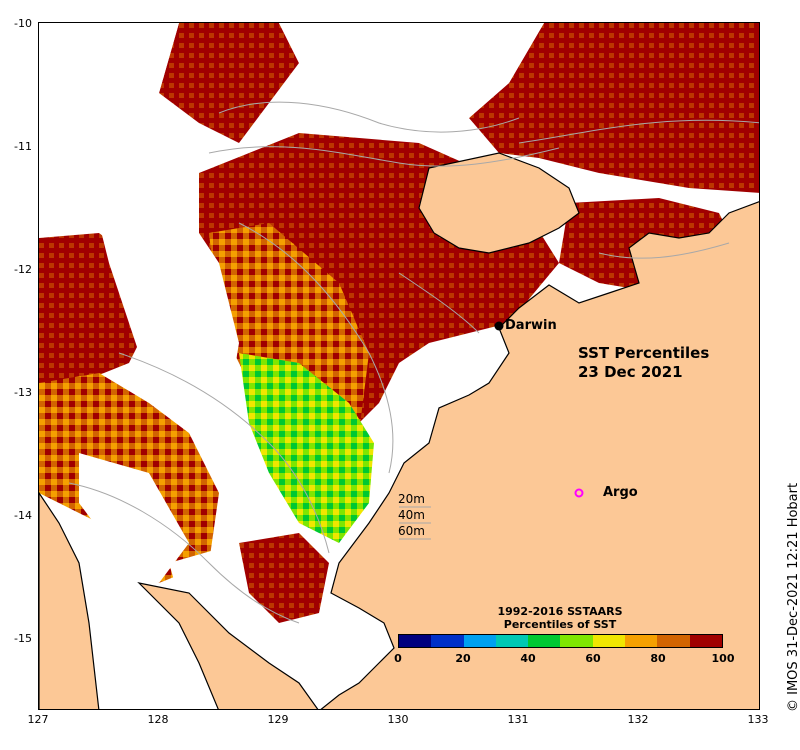 Image resolution: width=800 pixels, height=750 pixels. I want to click on y-tick-label: -12, so click(23, 269).